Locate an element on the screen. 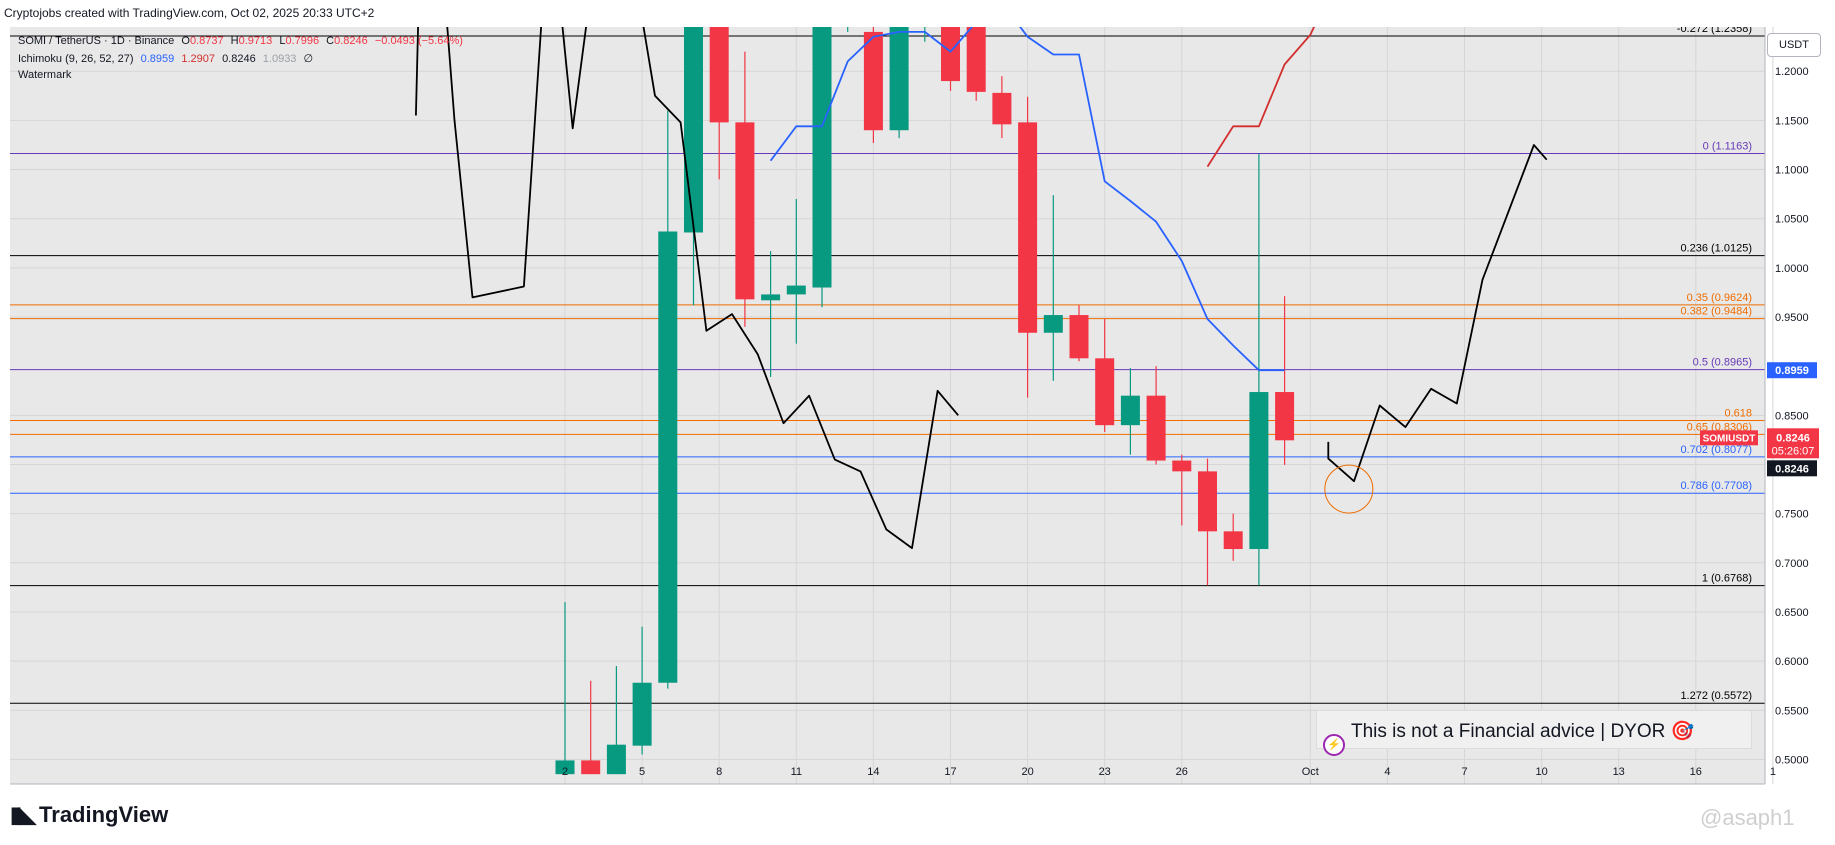 The height and width of the screenshot is (845, 1835). highlight-circle is located at coordinates (1349, 489).